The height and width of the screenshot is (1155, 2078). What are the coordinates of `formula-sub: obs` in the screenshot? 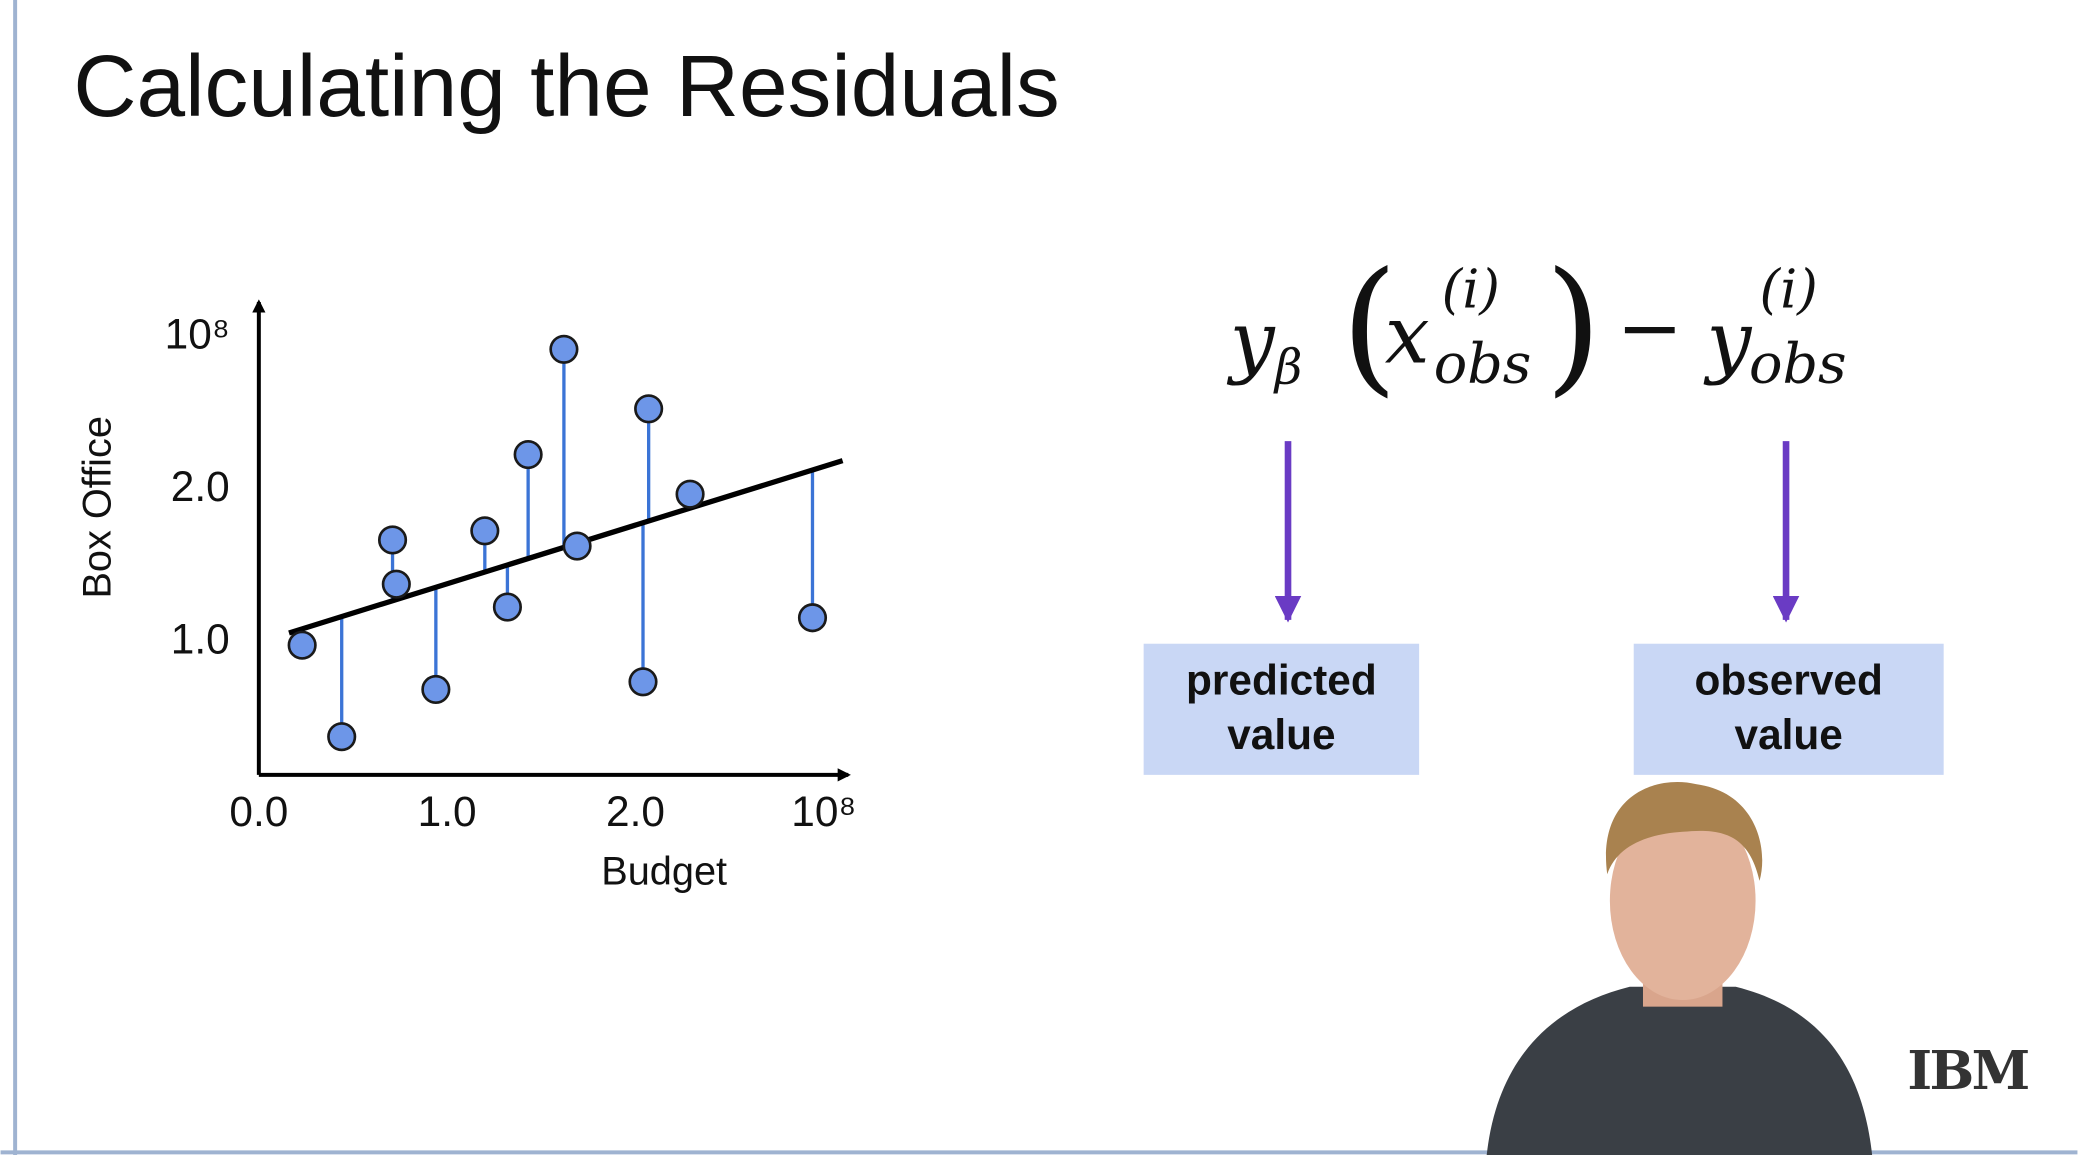 It's located at (1483, 364).